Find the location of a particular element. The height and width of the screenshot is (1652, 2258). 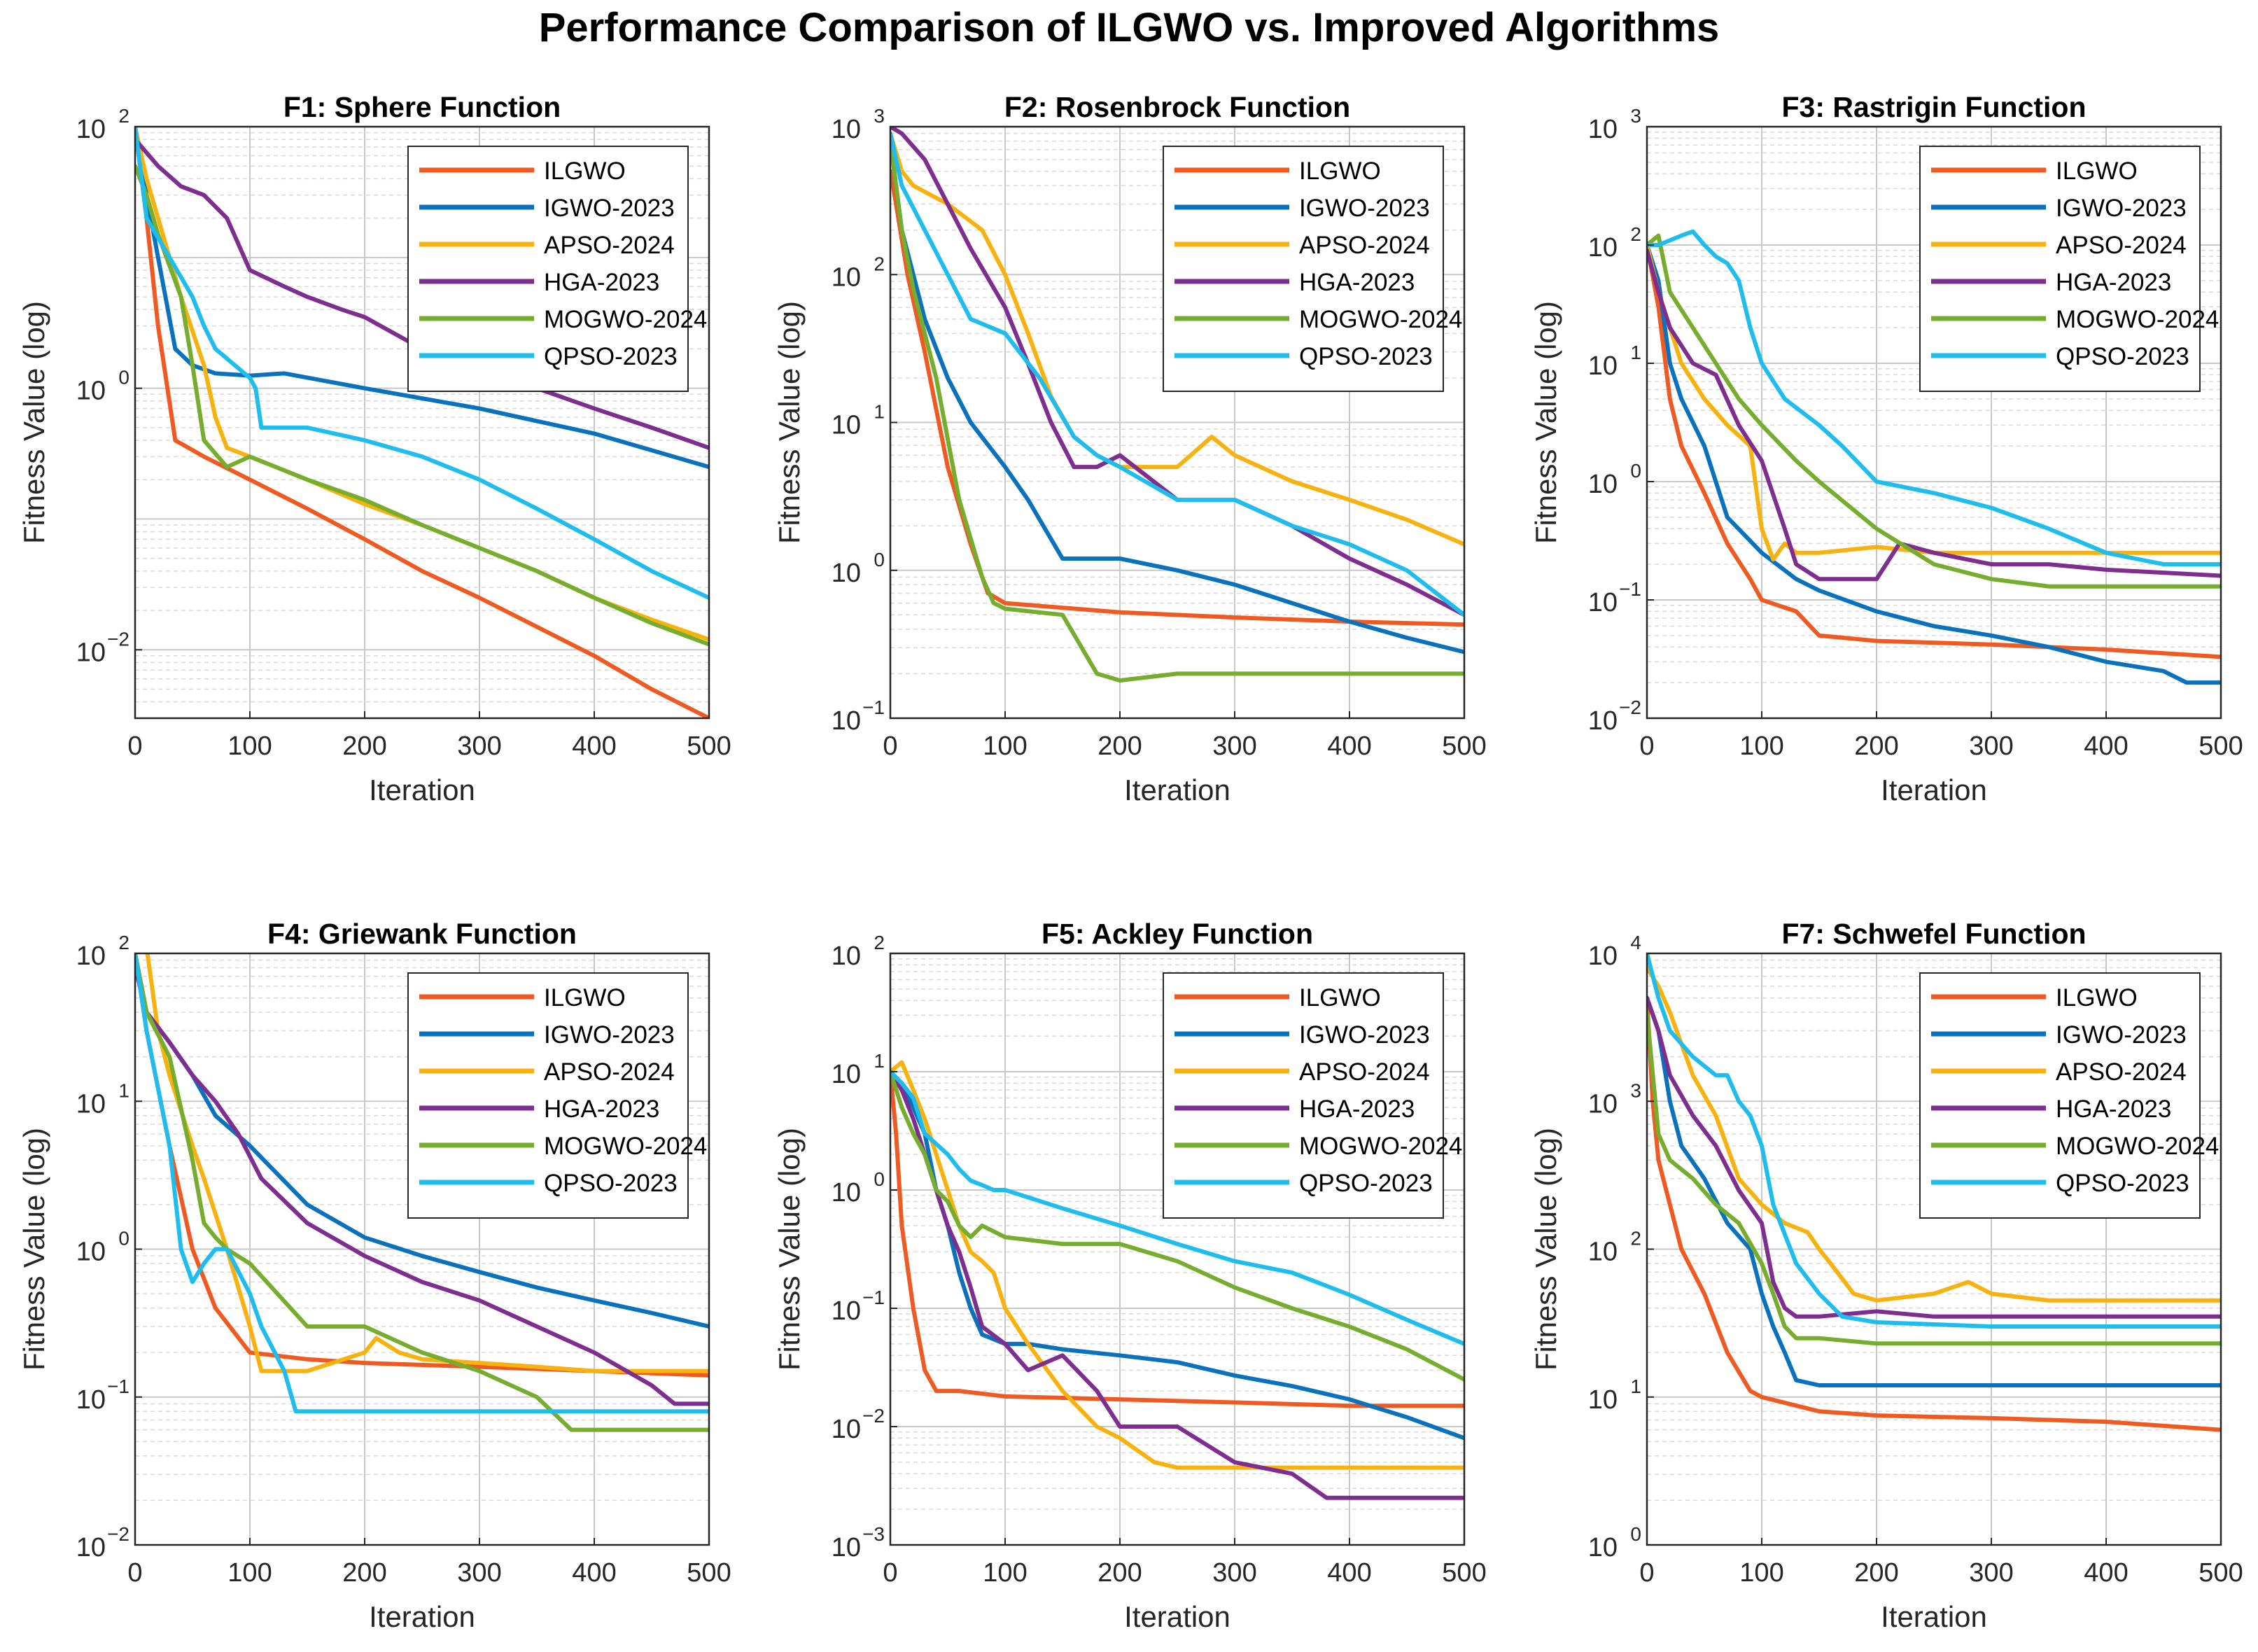

chart-title: F7: Schwefel Function is located at coordinates (1933, 934).